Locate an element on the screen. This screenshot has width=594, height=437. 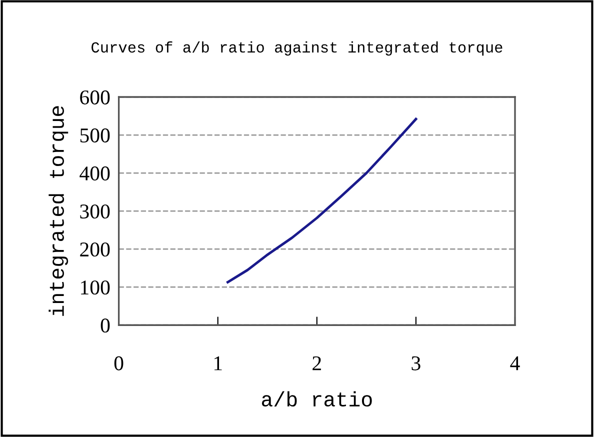
x-tick-label: 3 is located at coordinates (416, 363).